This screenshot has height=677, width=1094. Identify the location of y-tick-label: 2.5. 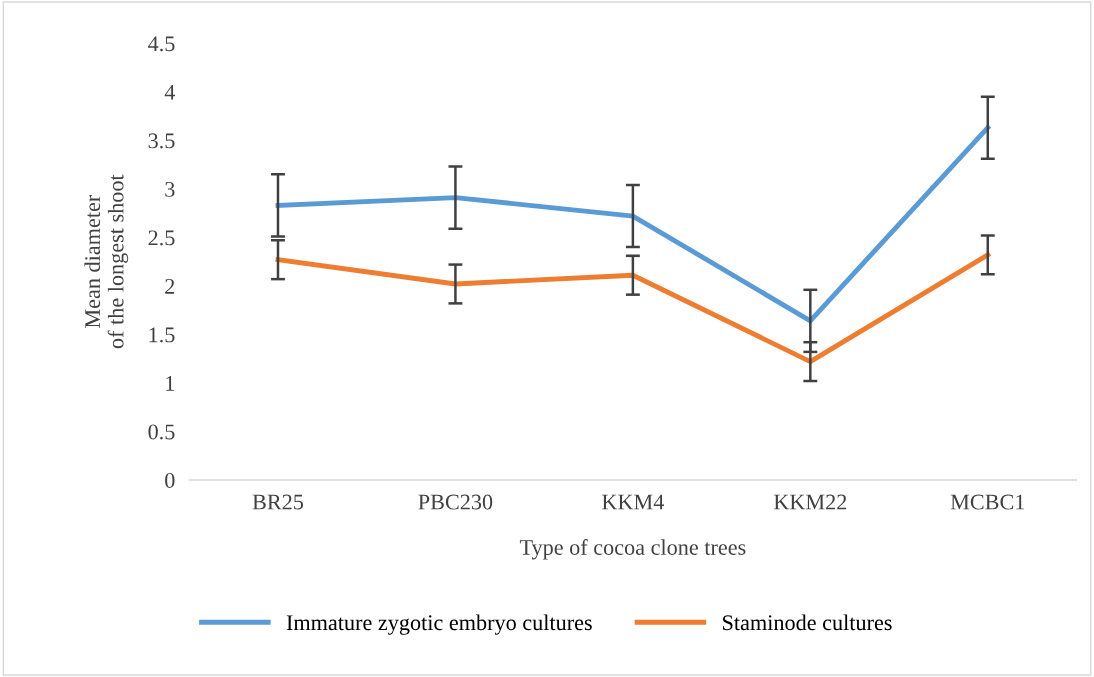
(161, 238).